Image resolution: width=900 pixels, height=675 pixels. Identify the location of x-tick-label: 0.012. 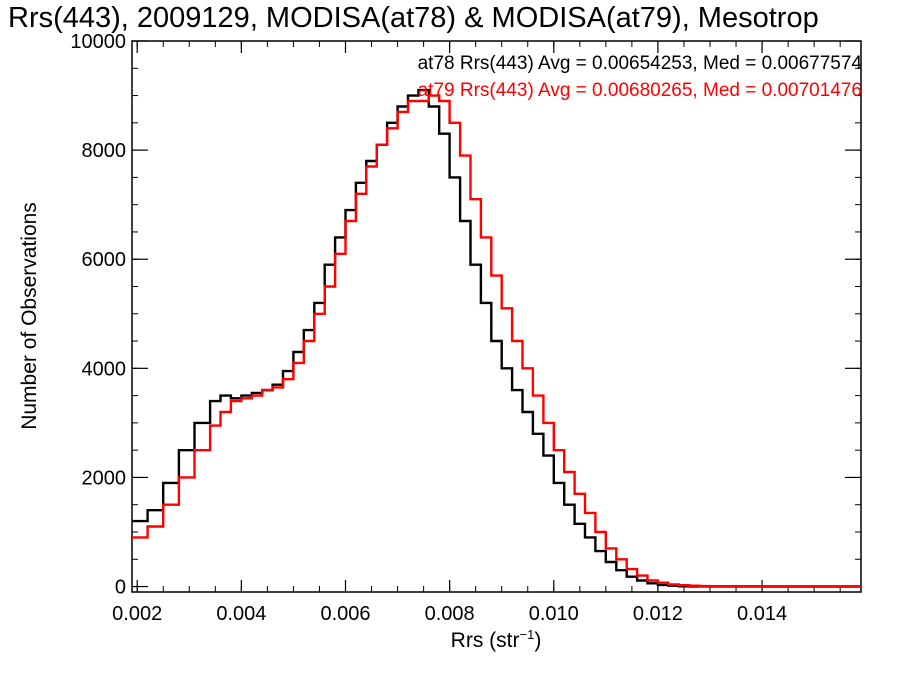
(658, 614).